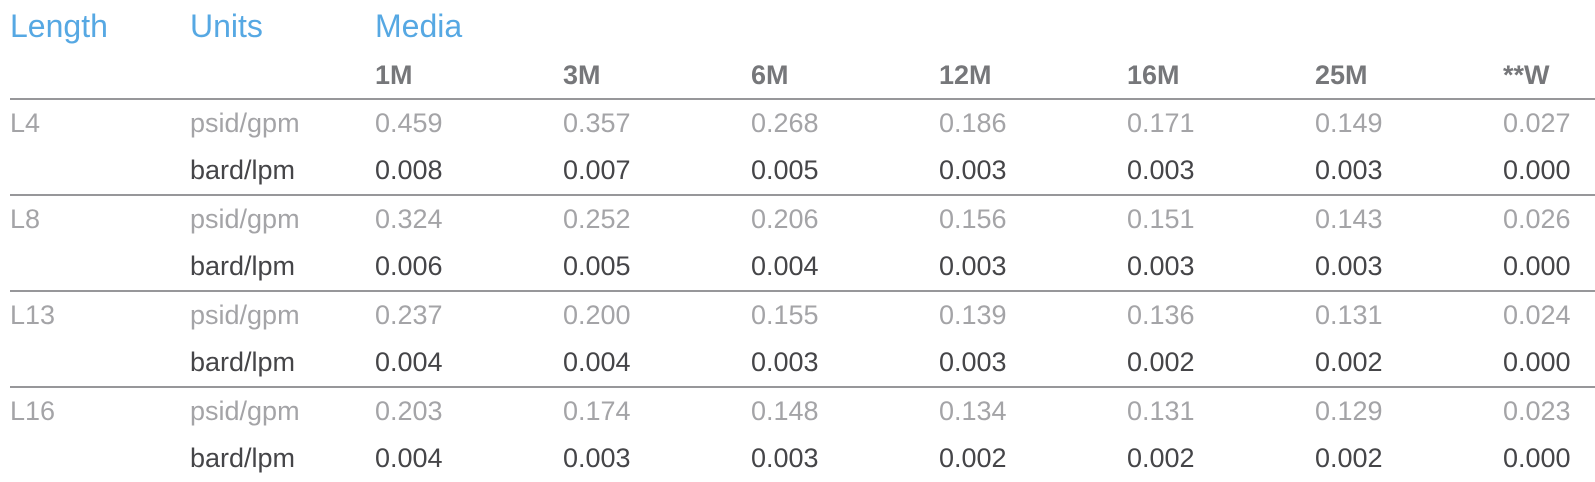  Describe the element at coordinates (59, 25) in the screenshot. I see `length-group-header: Length` at that location.